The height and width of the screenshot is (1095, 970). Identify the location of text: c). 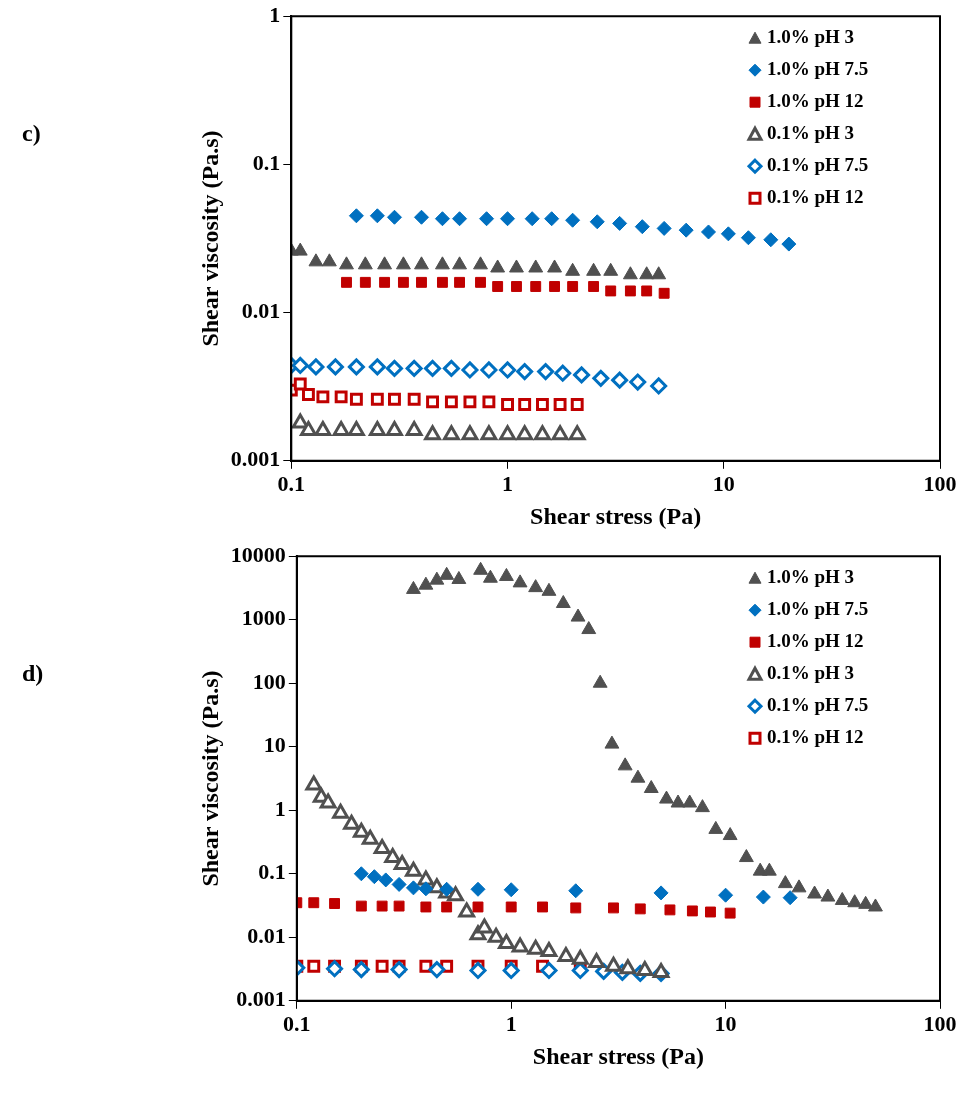
(31, 133).